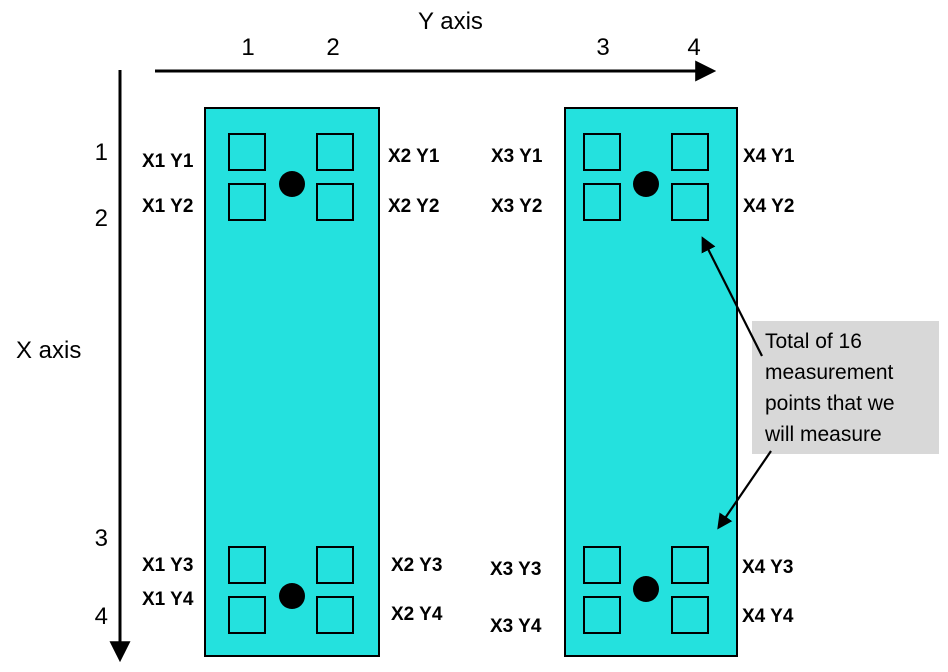 The height and width of the screenshot is (672, 948). Describe the element at coordinates (168, 599) in the screenshot. I see `point-label-x1y4: X1 Y4` at that location.